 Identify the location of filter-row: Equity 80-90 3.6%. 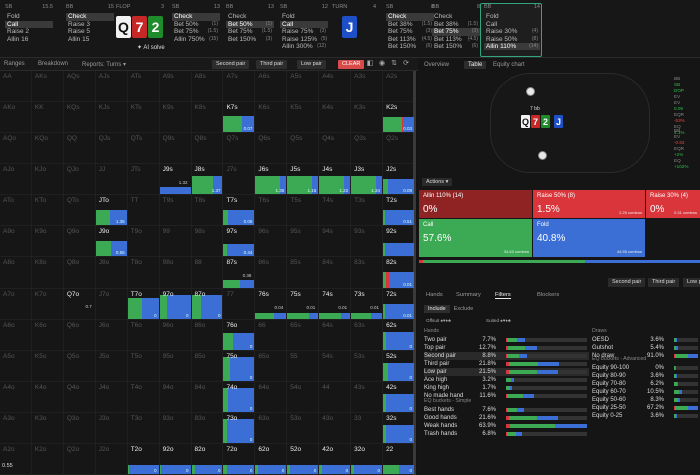
(646, 376).